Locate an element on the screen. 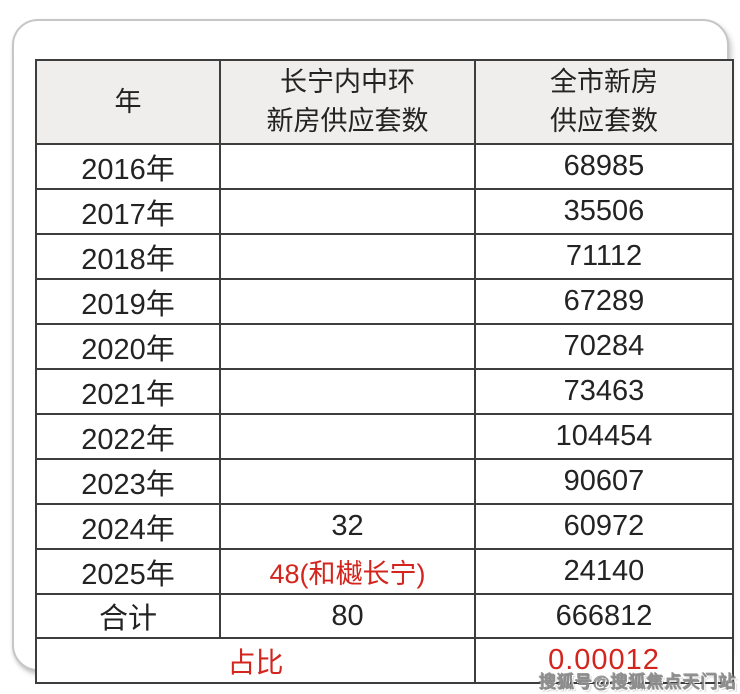  city-cell: 70284 is located at coordinates (604, 346).